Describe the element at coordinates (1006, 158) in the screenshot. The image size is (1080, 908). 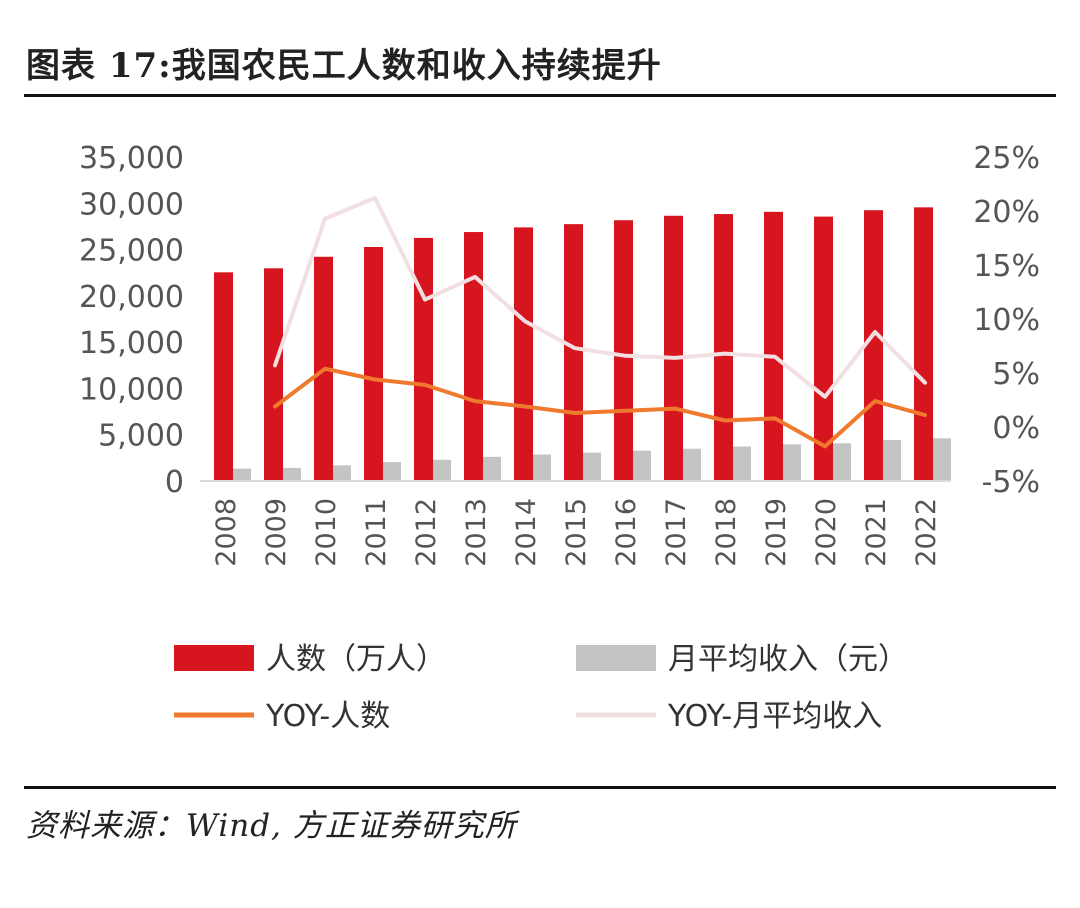
I see `right-tick-label: 25%` at that location.